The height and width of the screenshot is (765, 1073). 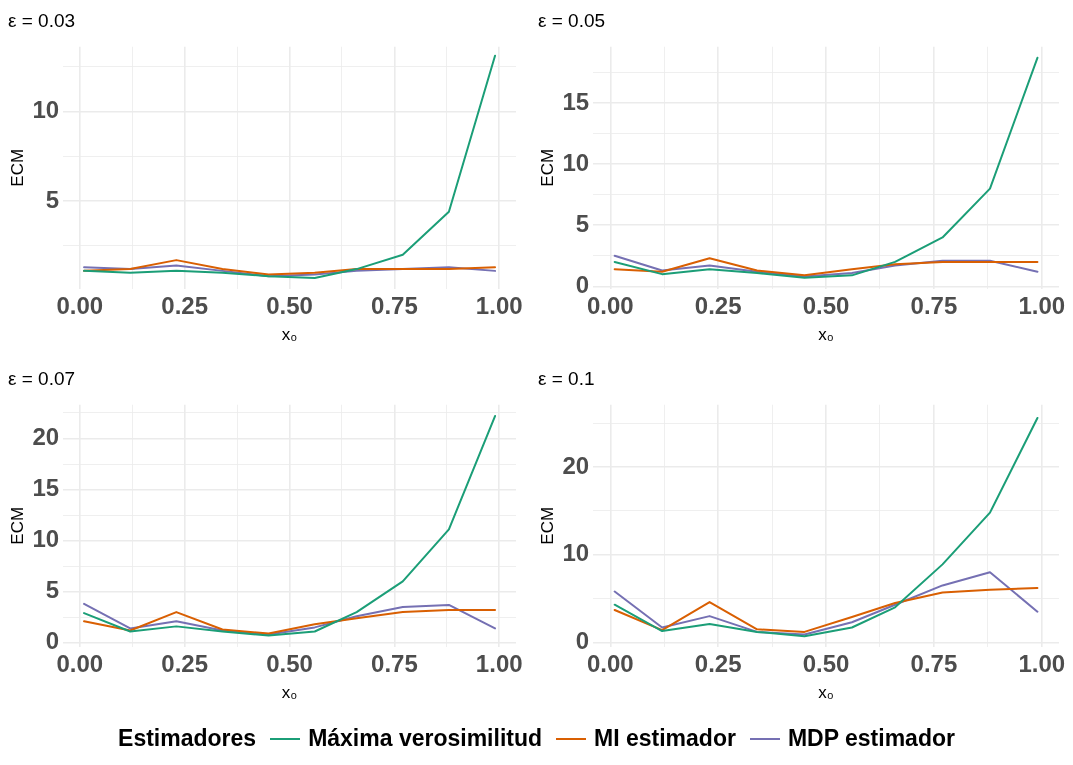 I want to click on chart-title: ε = 0.03, so click(x=42, y=20).